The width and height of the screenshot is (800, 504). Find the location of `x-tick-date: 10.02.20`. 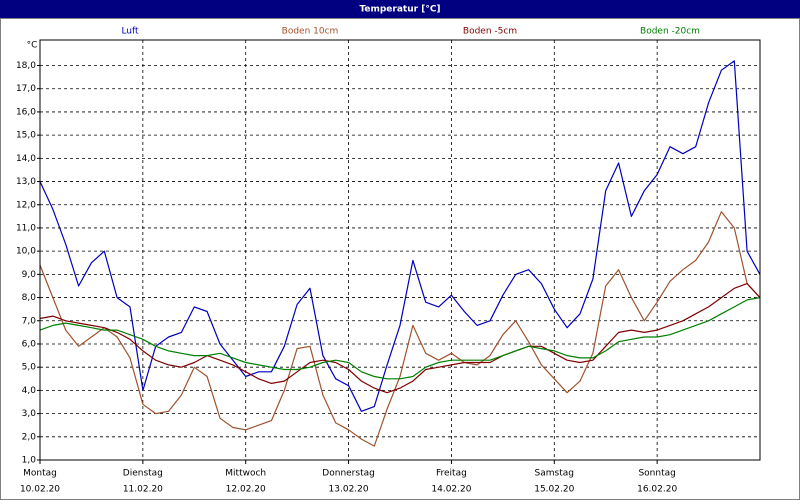

x-tick-date: 10.02.20 is located at coordinates (40, 490).